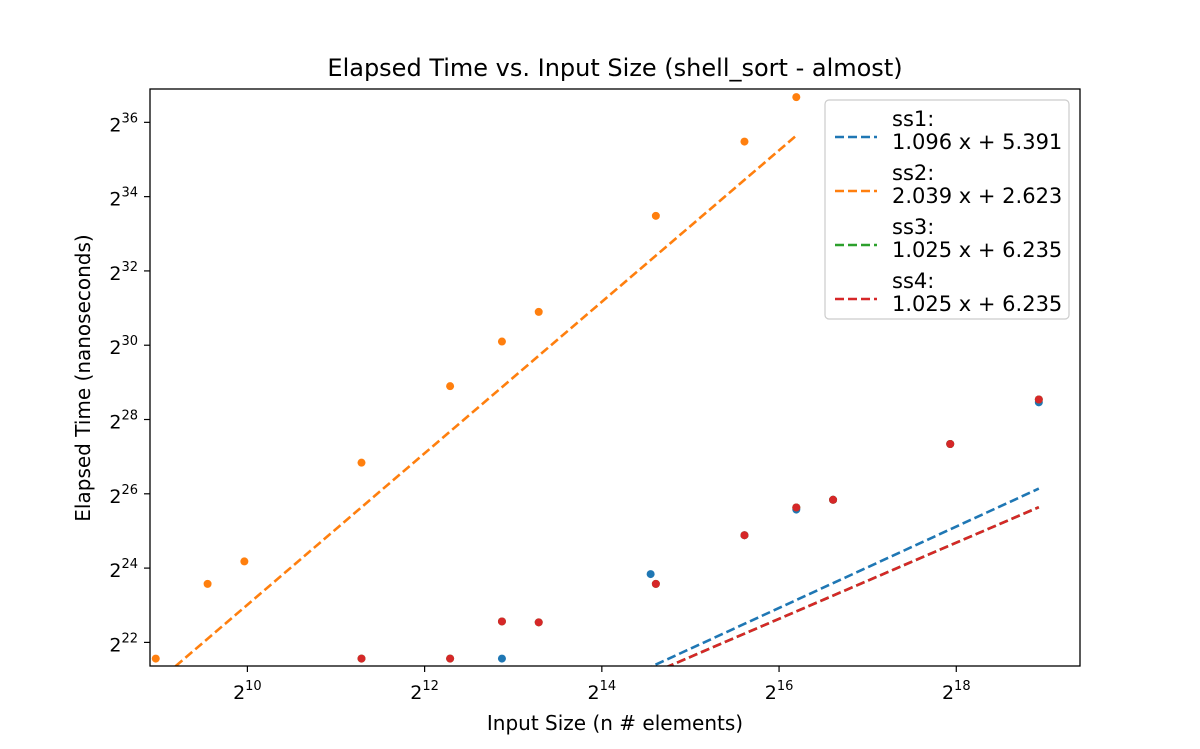 The width and height of the screenshot is (1200, 749). What do you see at coordinates (913, 119) in the screenshot?
I see `legend-entry-name: ss1:` at bounding box center [913, 119].